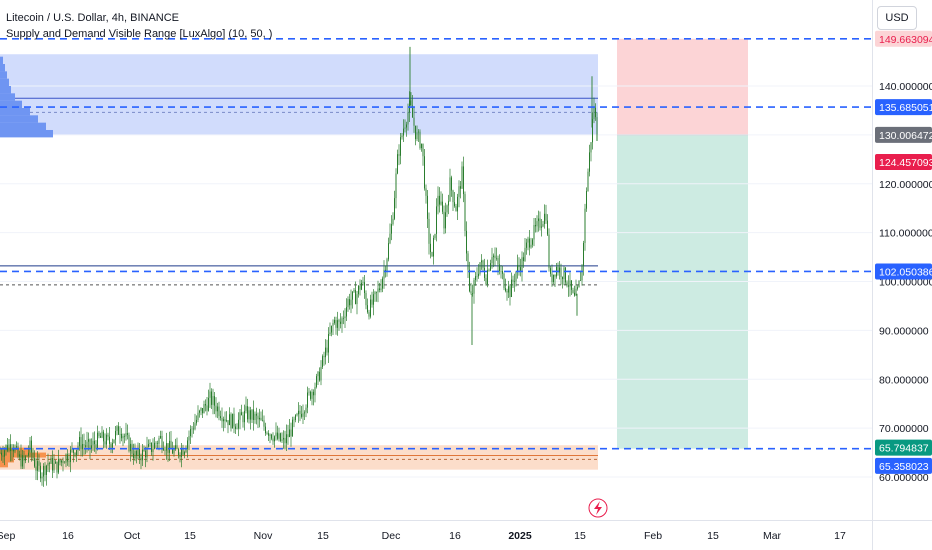 This screenshot has height=550, width=932. Describe the element at coordinates (840, 536) in the screenshot. I see `x-tick-label: 17` at that location.